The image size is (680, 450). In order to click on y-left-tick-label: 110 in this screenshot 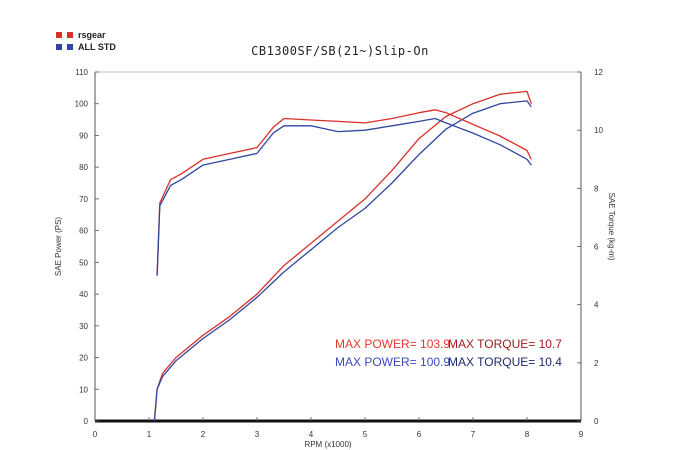, I will do `click(81, 72)`.